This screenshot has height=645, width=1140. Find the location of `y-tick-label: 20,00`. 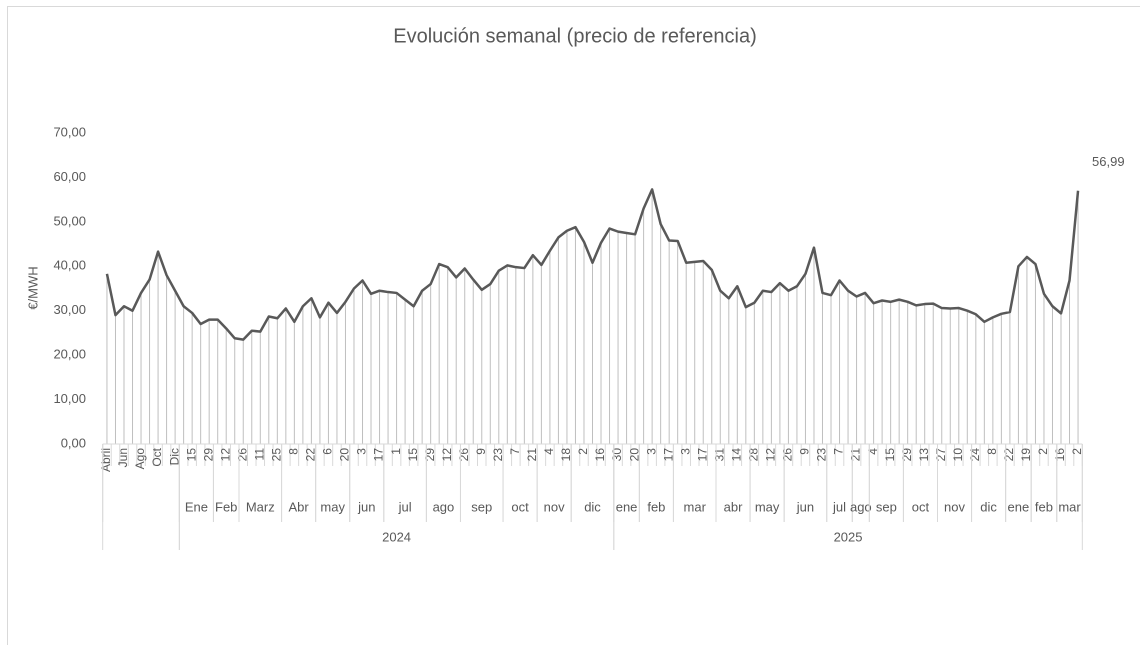

y-tick-label: 20,00 is located at coordinates (69, 354).